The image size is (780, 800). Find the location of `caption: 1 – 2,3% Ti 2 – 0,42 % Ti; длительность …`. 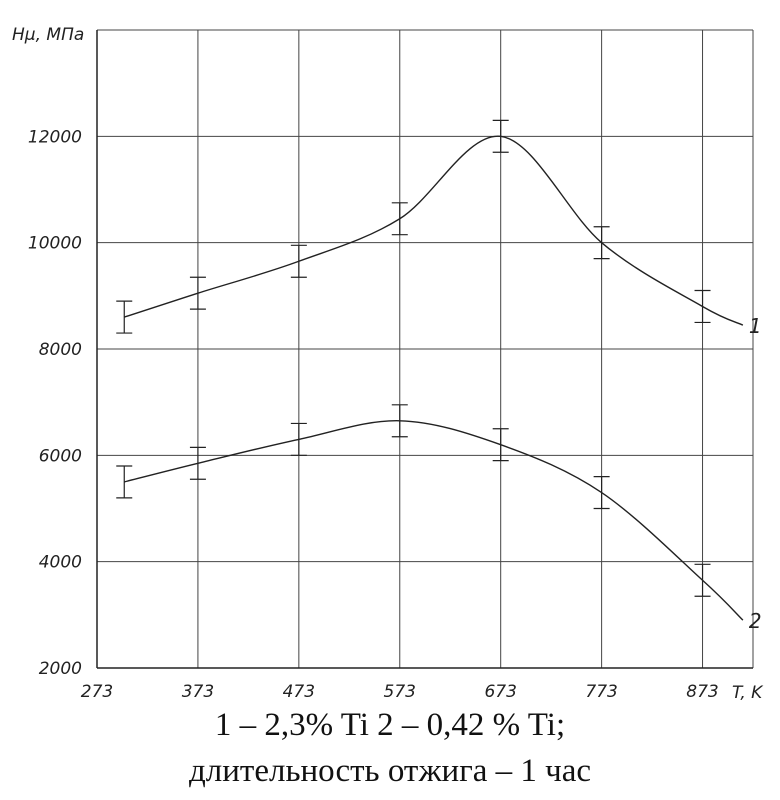

caption: 1 – 2,3% Ti 2 – 0,42 % Ti; длительность … is located at coordinates (390, 748).